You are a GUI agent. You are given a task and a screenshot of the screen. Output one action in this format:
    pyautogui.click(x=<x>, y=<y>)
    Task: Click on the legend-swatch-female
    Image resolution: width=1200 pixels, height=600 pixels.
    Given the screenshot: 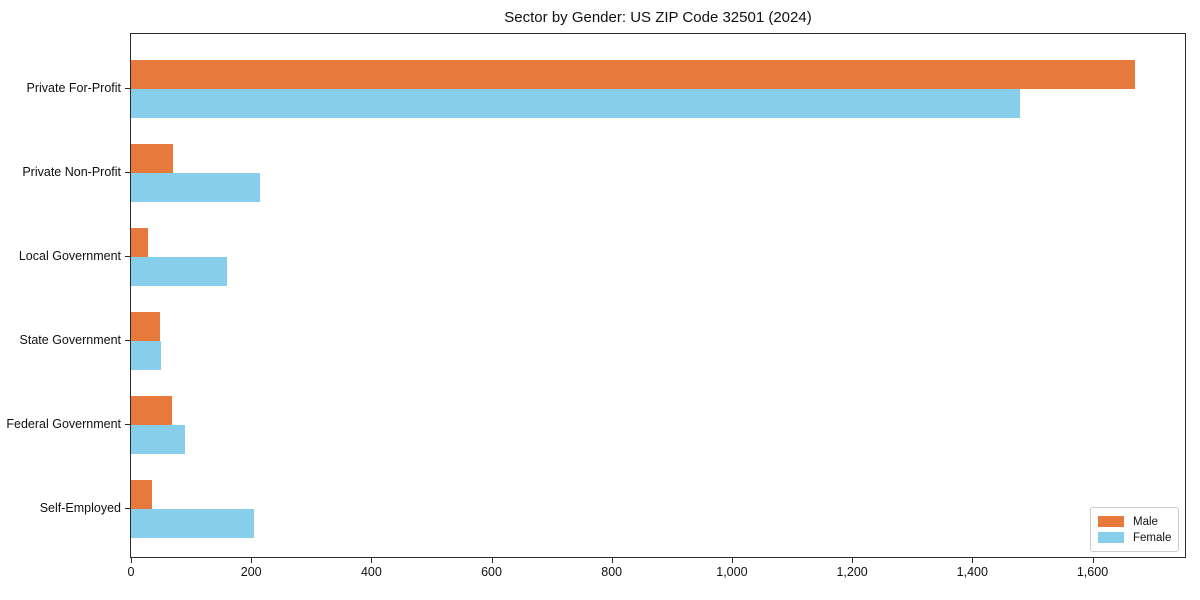 What is the action you would take?
    pyautogui.click(x=1111, y=537)
    